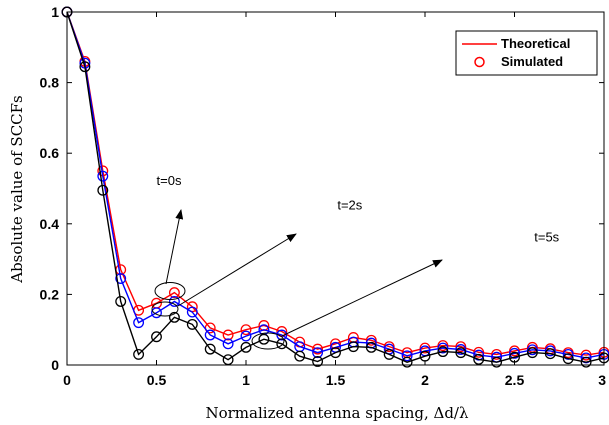 This screenshot has height=425, width=609. I want to click on annotation-label: t=5s, so click(546, 236).